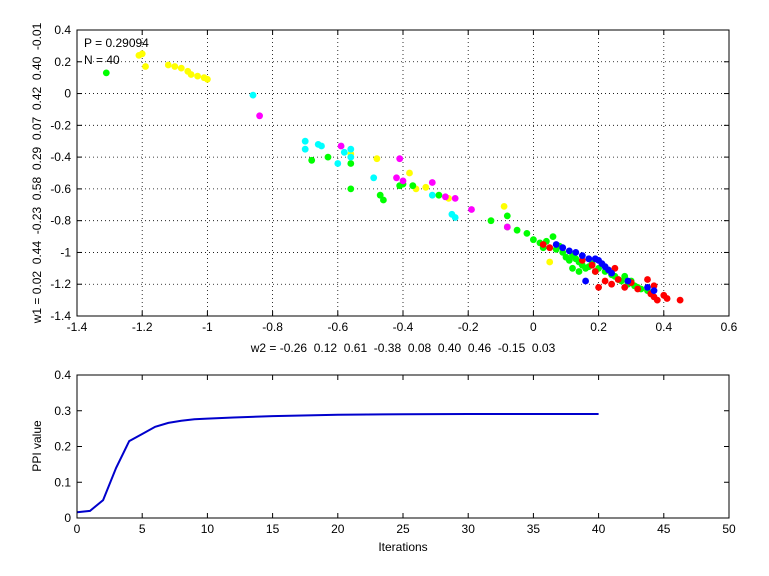 This screenshot has height=576, width=769. What do you see at coordinates (663, 327) in the screenshot?
I see `scatter-x-tick-label: 0.4` at bounding box center [663, 327].